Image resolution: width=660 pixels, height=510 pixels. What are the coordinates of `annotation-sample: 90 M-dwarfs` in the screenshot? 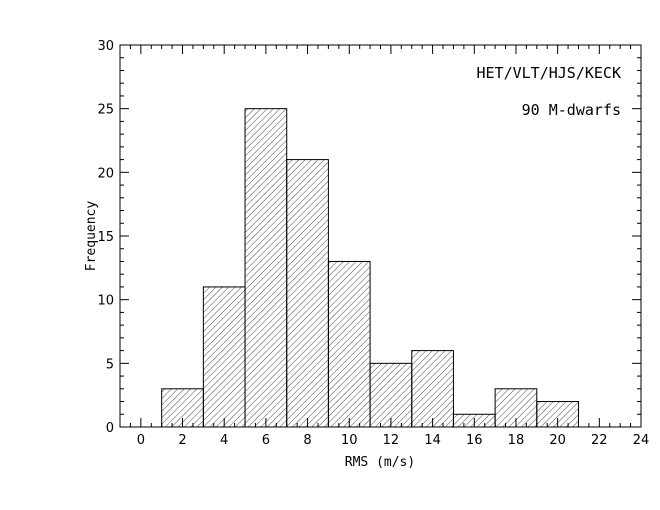 It's located at (571, 110).